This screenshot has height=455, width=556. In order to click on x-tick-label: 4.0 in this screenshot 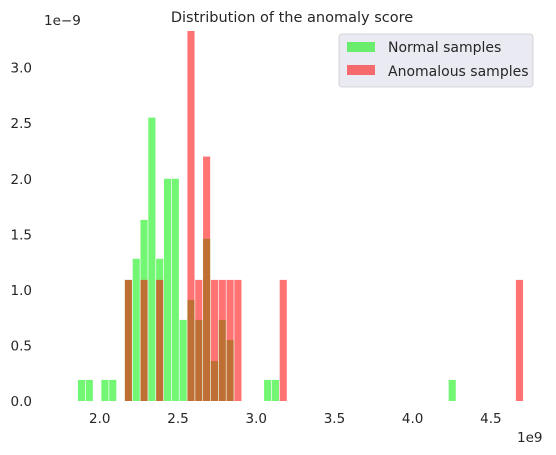, I will do `click(412, 419)`.